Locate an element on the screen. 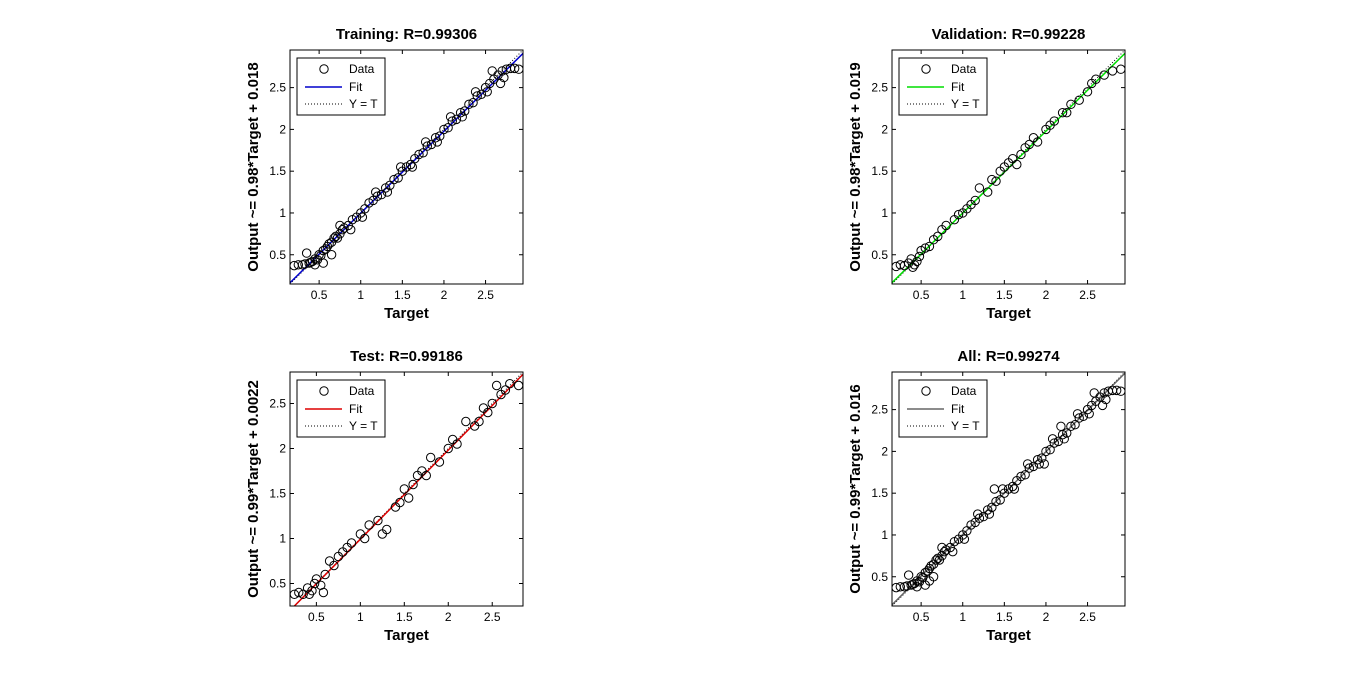 The image size is (1367, 680). y-axis-label: Output ~= 0.98*Target + 0.019 is located at coordinates (855, 166).